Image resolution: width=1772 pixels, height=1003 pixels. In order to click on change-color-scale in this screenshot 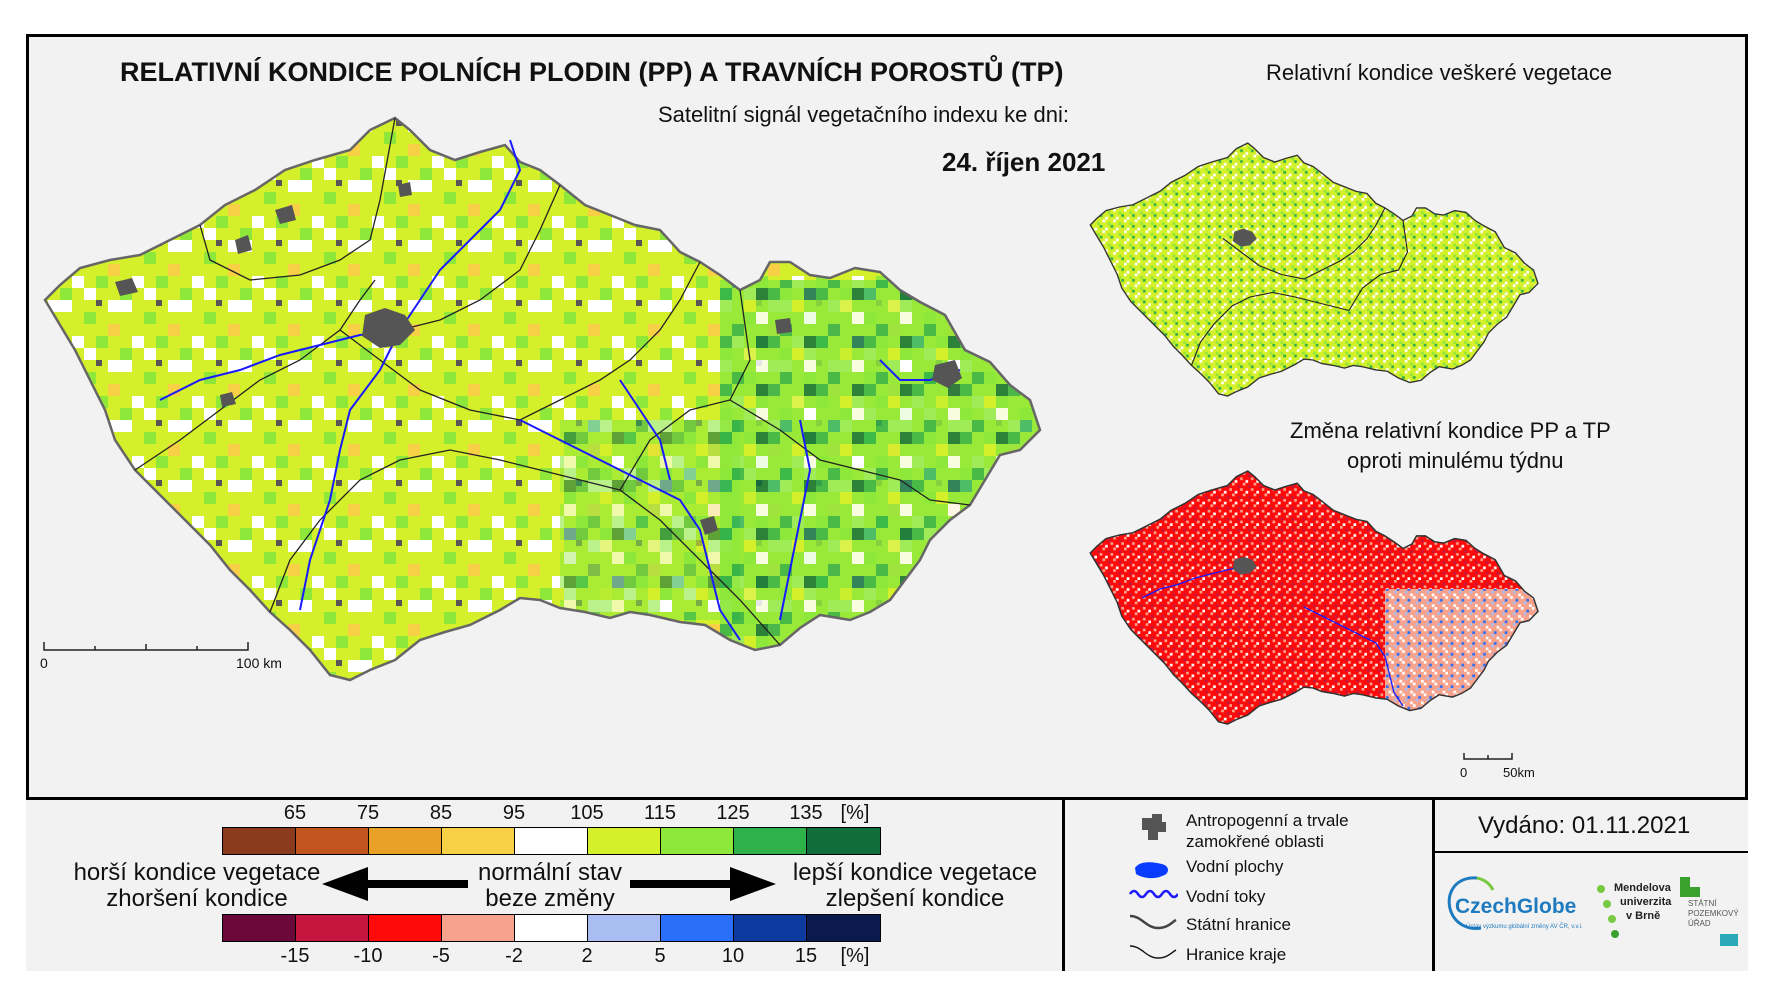, I will do `click(551, 928)`.